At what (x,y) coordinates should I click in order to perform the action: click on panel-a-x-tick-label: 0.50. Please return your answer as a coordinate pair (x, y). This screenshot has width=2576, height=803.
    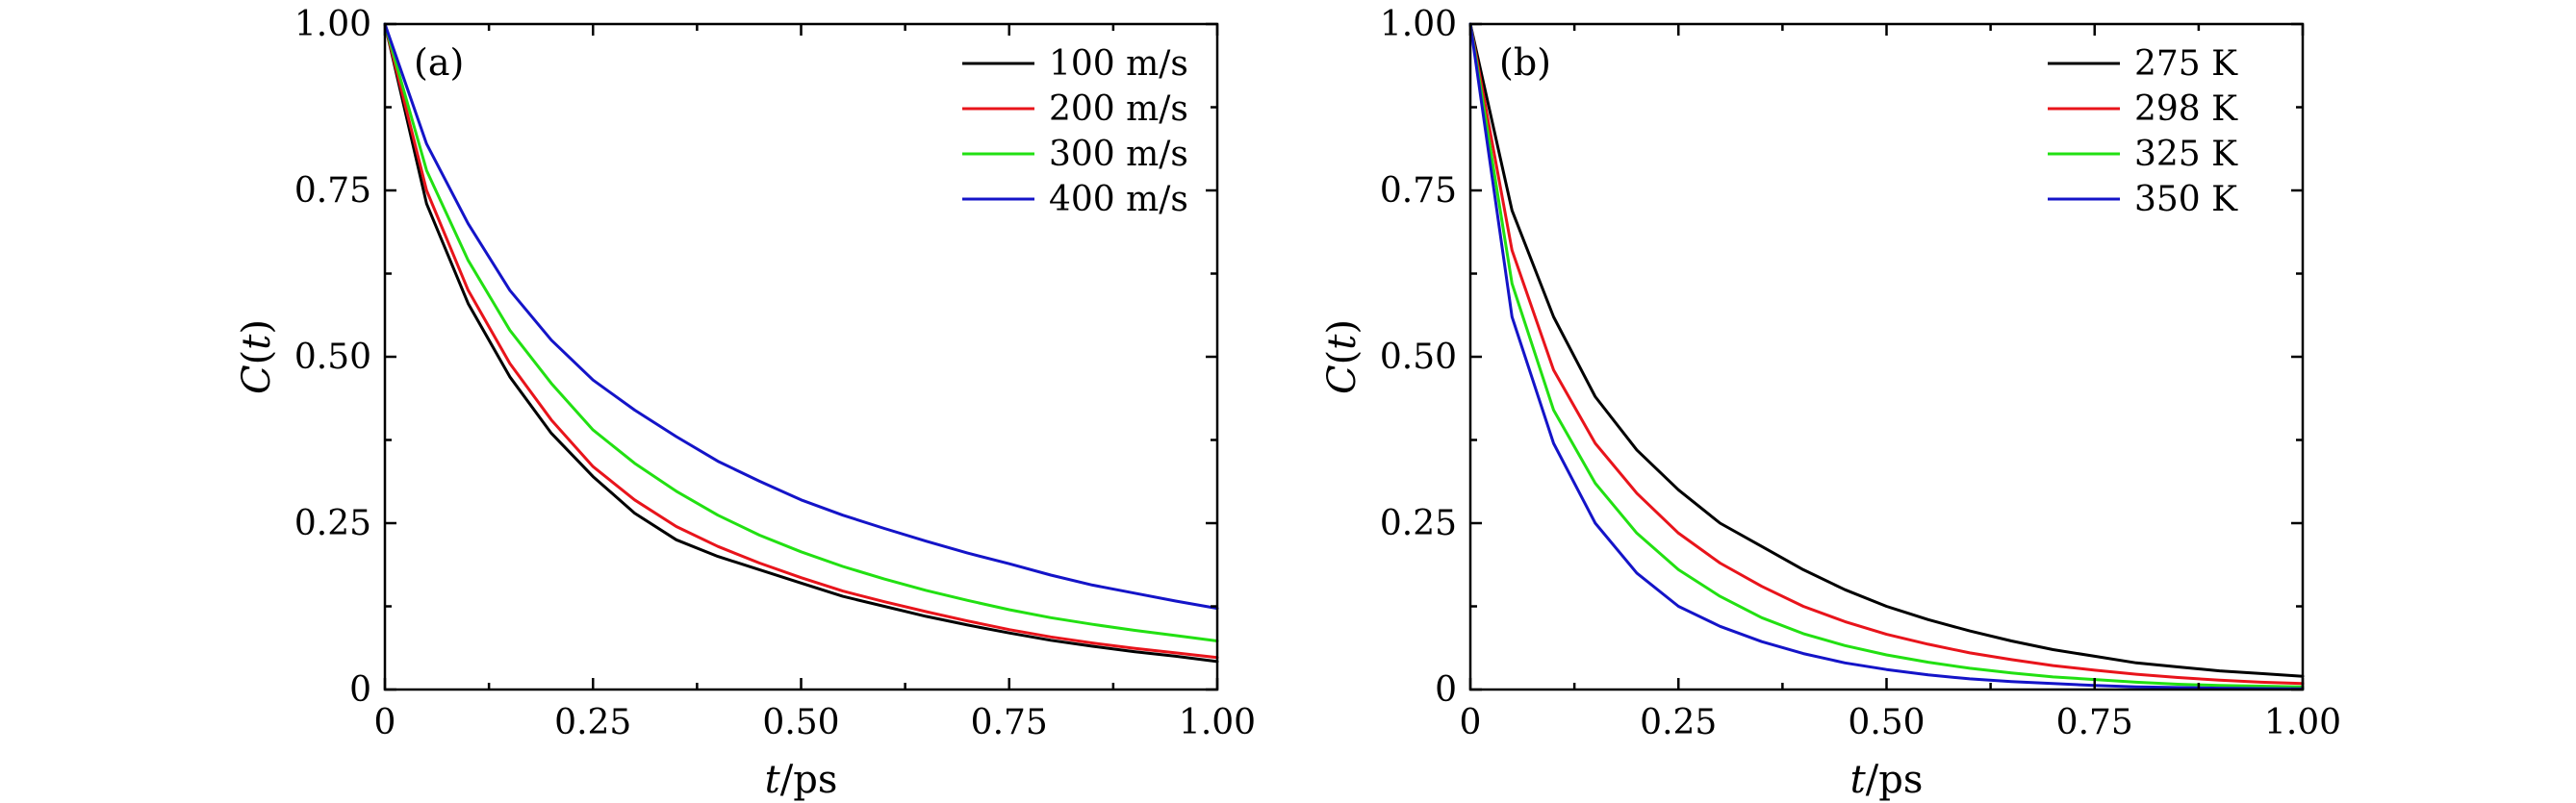
    Looking at the image, I should click on (800, 722).